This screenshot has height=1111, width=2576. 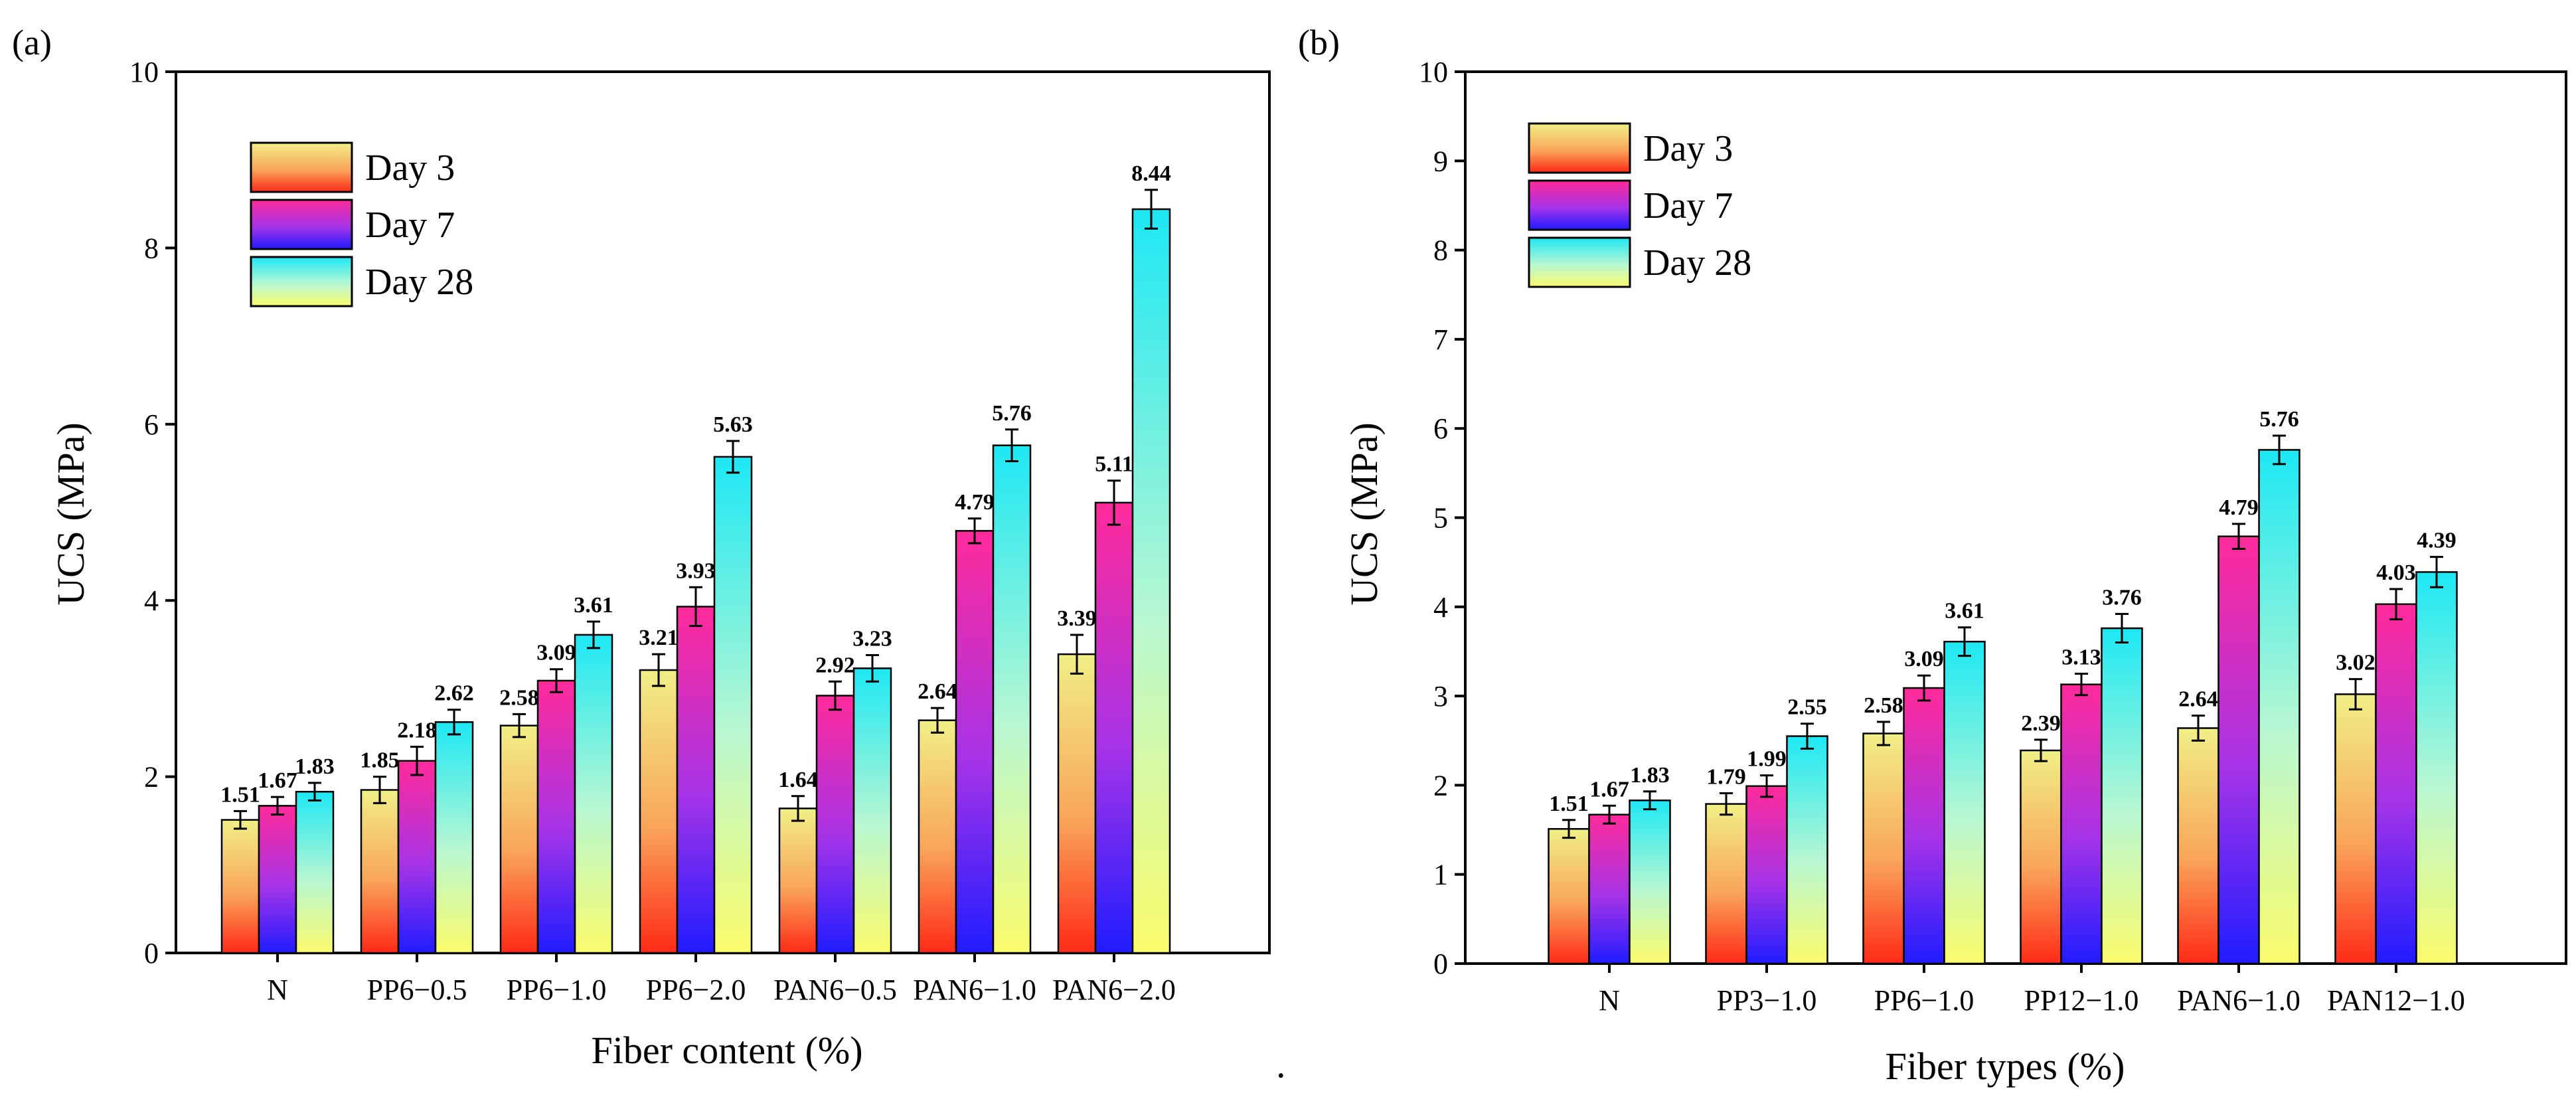 What do you see at coordinates (277, 990) in the screenshot?
I see `panel-a-category-label: N` at bounding box center [277, 990].